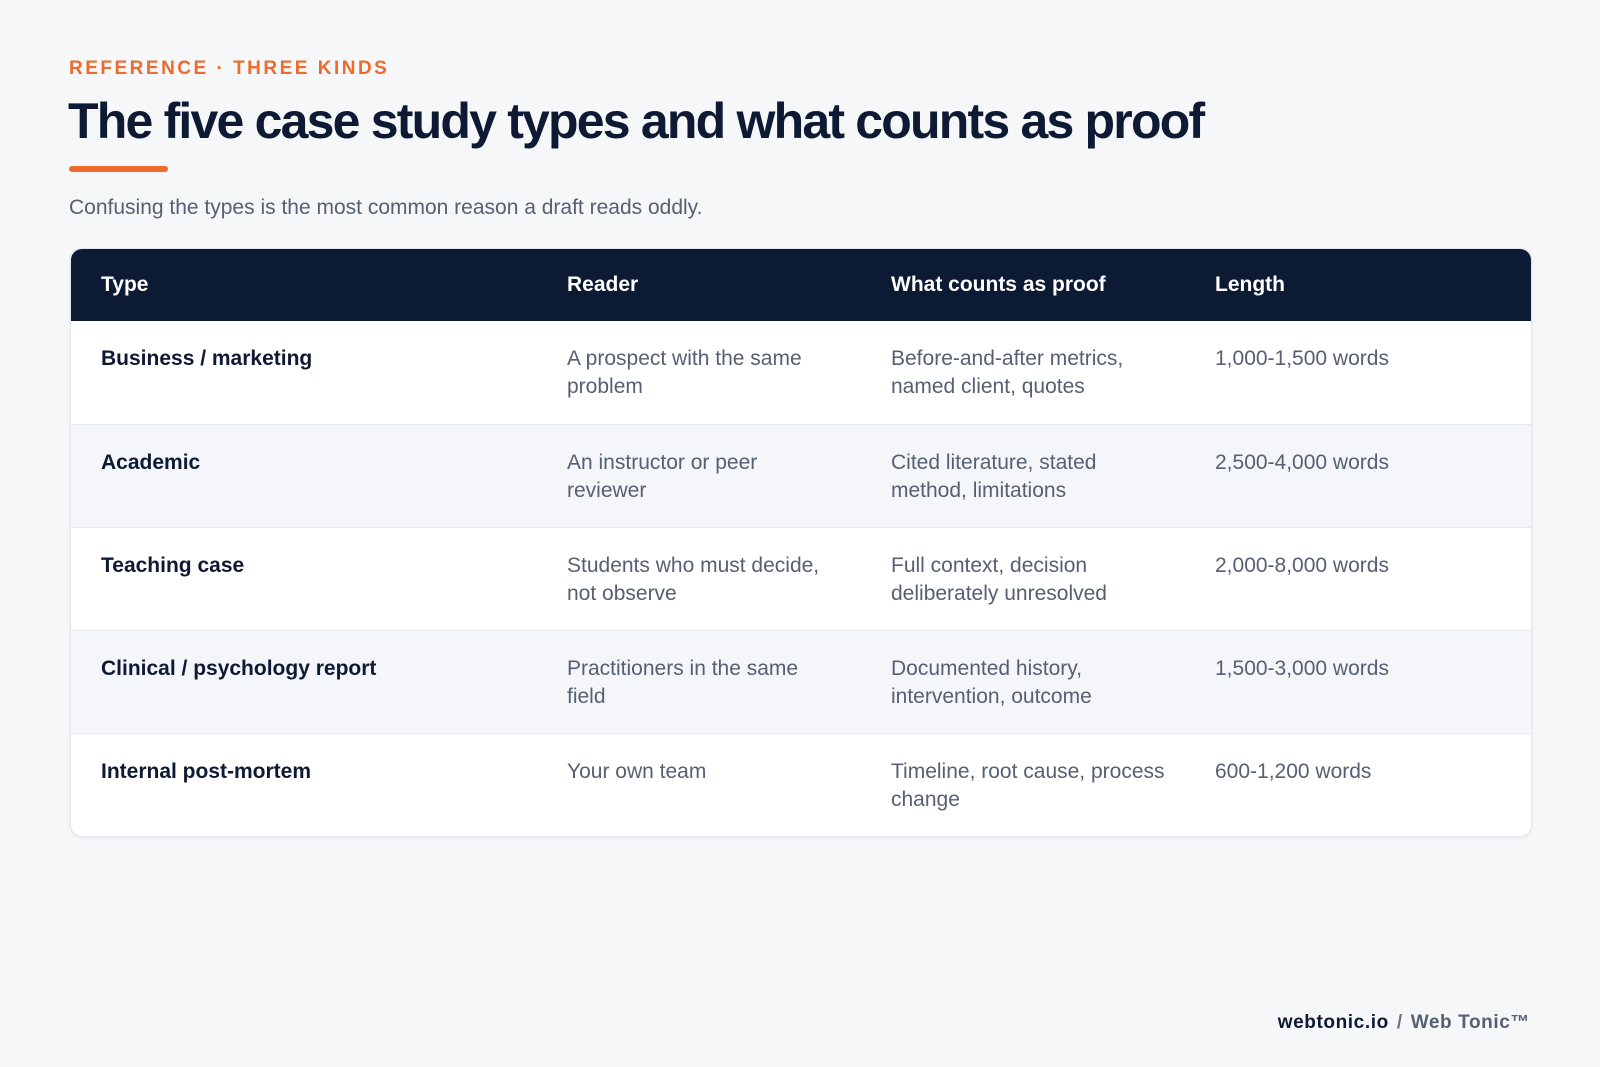 The height and width of the screenshot is (1067, 1600). Describe the element at coordinates (1373, 475) in the screenshot. I see `table-cell: 2,500-4,000 words` at that location.